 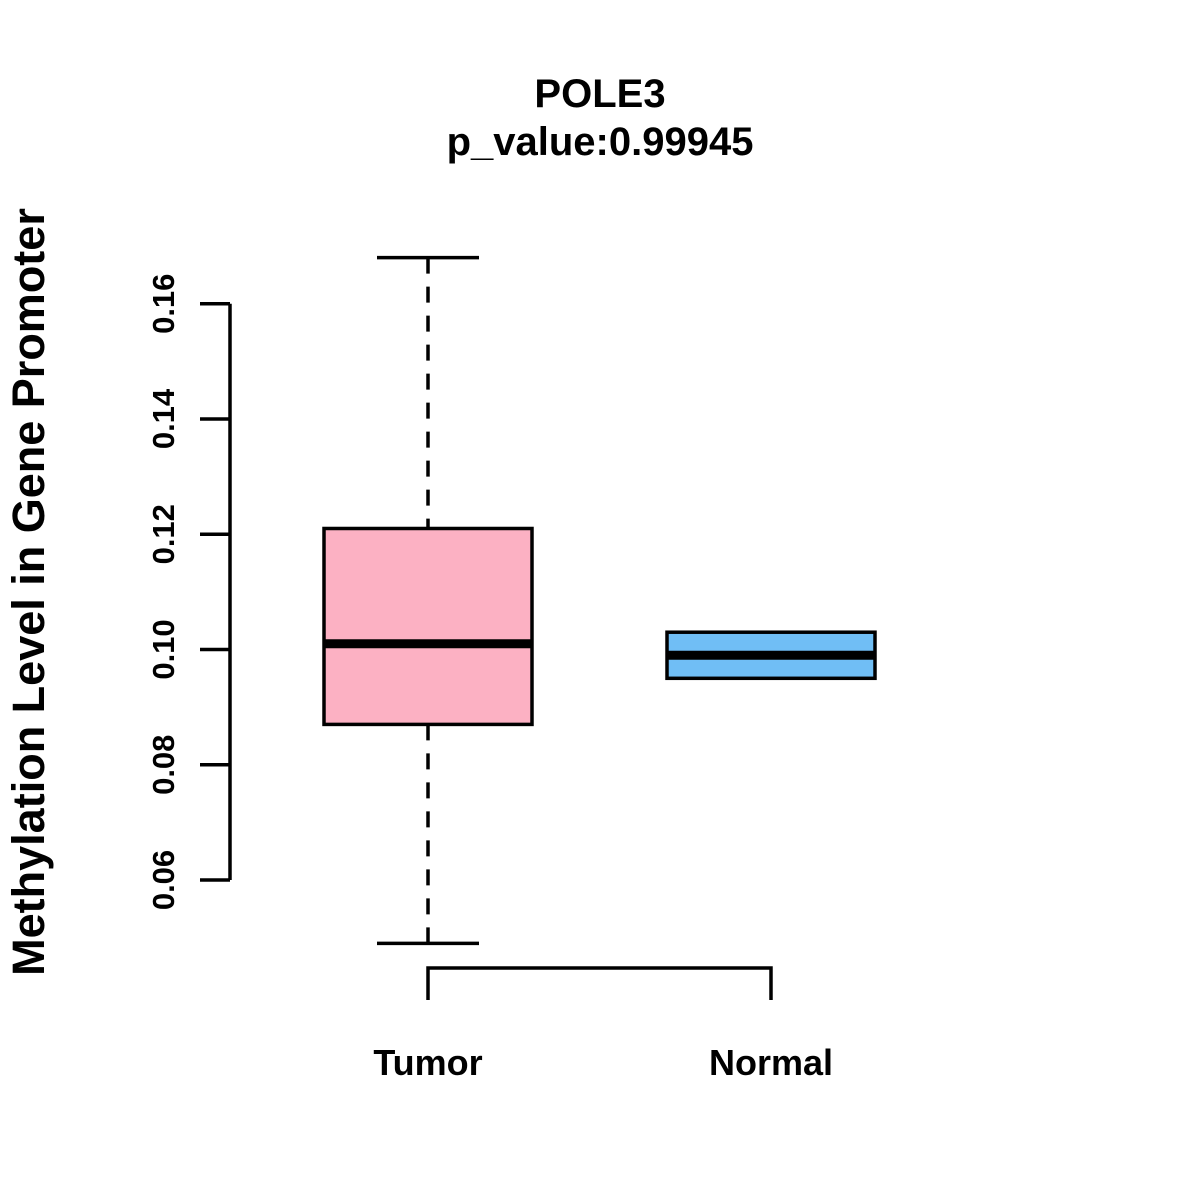 I want to click on x-axis-label-tumor: Tumor, so click(x=427, y=1062).